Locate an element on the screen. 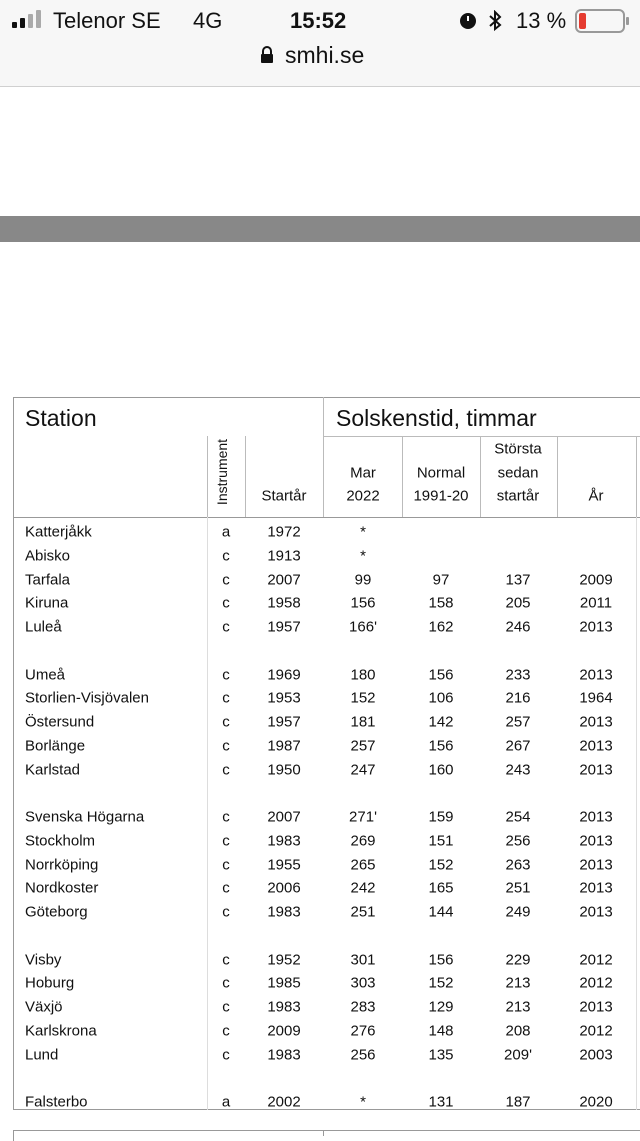  table-cell: 2007 is located at coordinates (284, 817).